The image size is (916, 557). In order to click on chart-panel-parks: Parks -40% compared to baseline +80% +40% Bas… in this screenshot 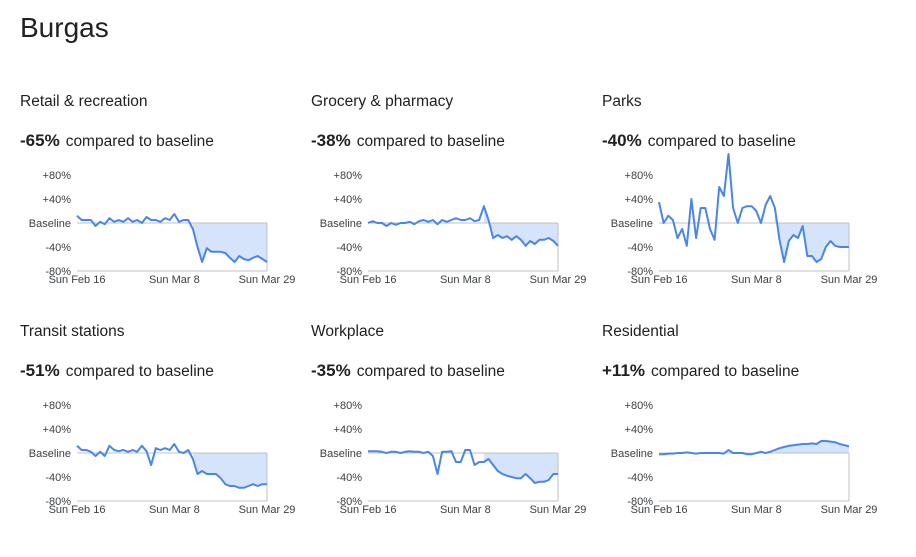, I will do `click(744, 200)`.